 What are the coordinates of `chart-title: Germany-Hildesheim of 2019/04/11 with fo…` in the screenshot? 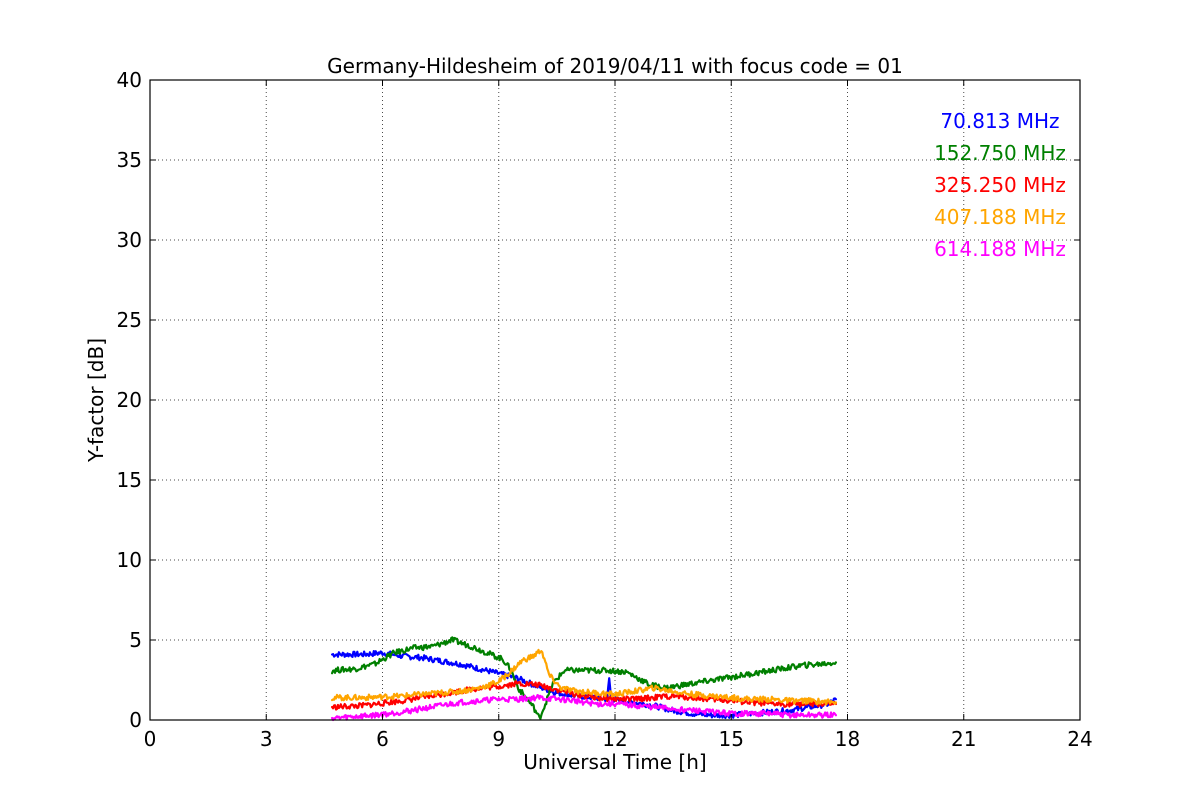 It's located at (615, 66).